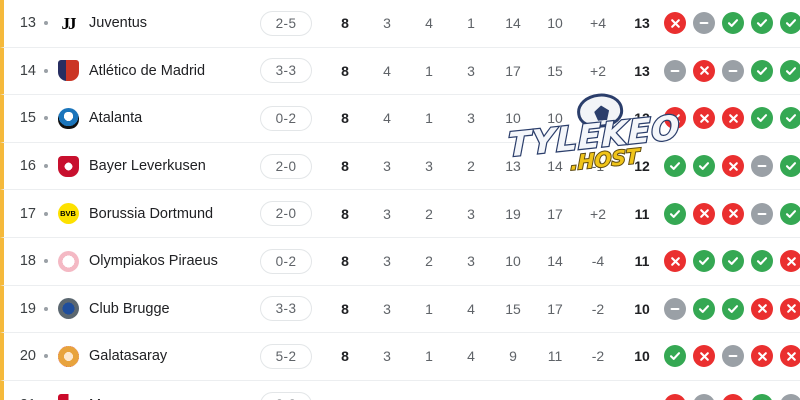  Describe the element at coordinates (116, 118) in the screenshot. I see `team-name: Atalanta` at that location.